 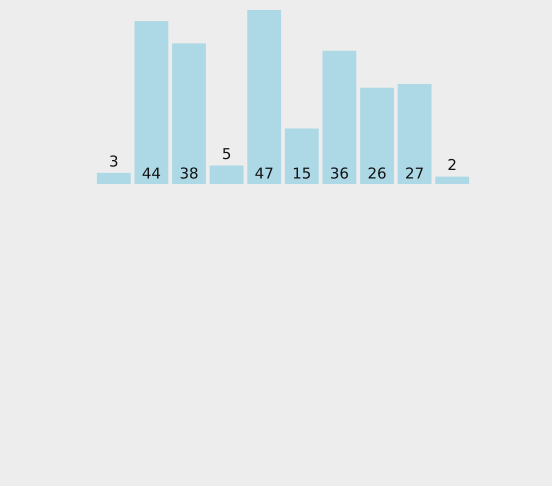 I want to click on data-label: 44, so click(x=151, y=173).